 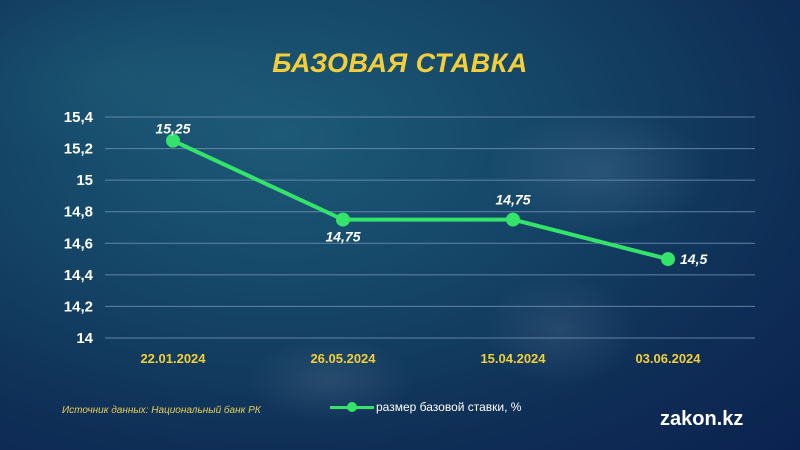 What do you see at coordinates (84, 338) in the screenshot?
I see `y-tick-label: 14` at bounding box center [84, 338].